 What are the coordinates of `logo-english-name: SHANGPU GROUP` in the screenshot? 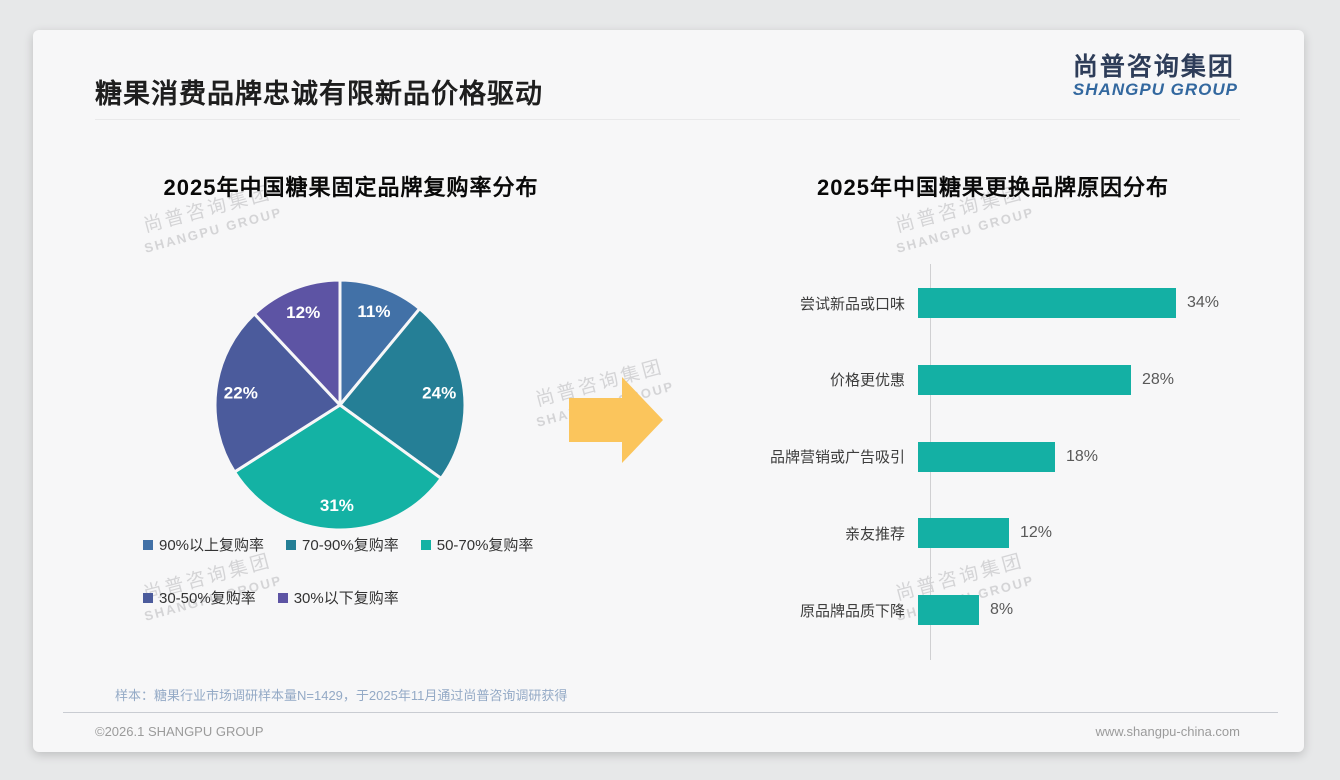 It's located at (1155, 90).